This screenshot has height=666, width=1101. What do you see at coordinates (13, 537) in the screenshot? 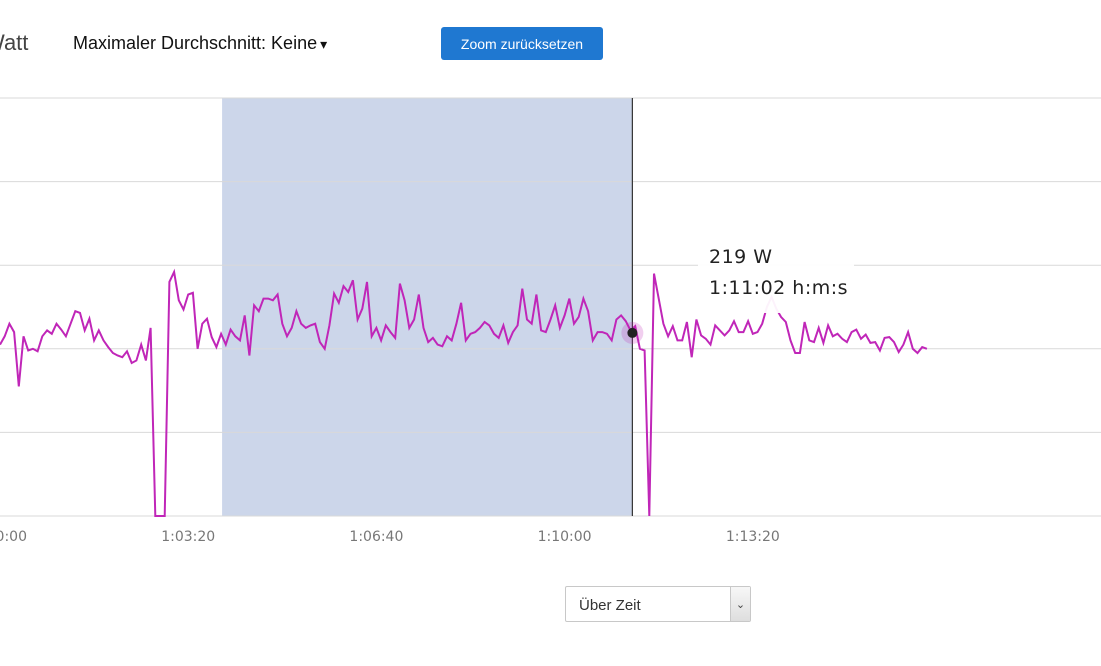
I see `x-tick-label: 1:00:00` at bounding box center [13, 537].